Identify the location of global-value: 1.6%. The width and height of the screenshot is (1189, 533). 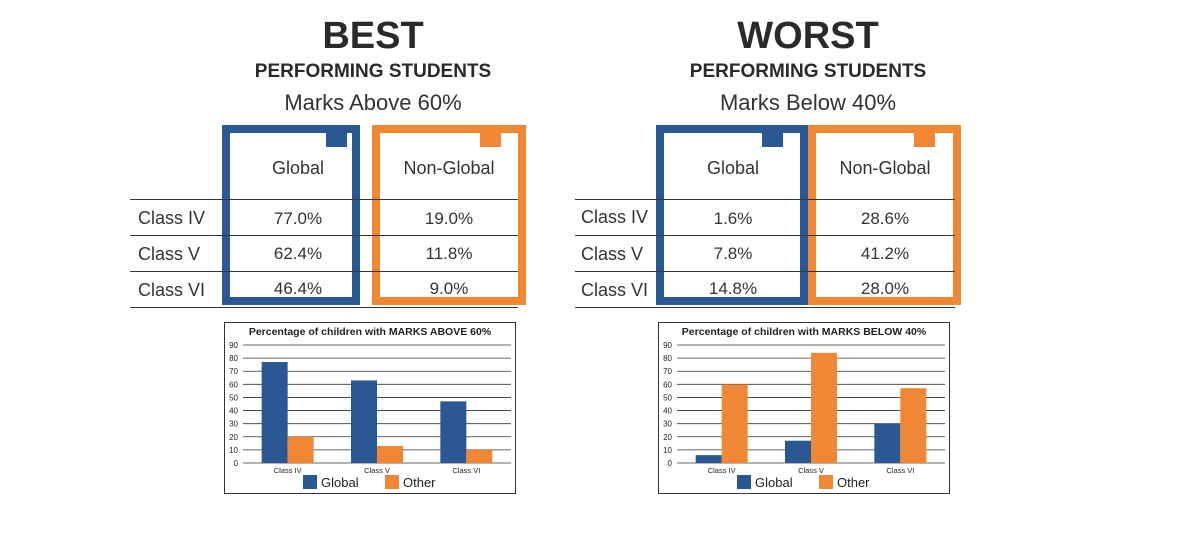
(733, 218).